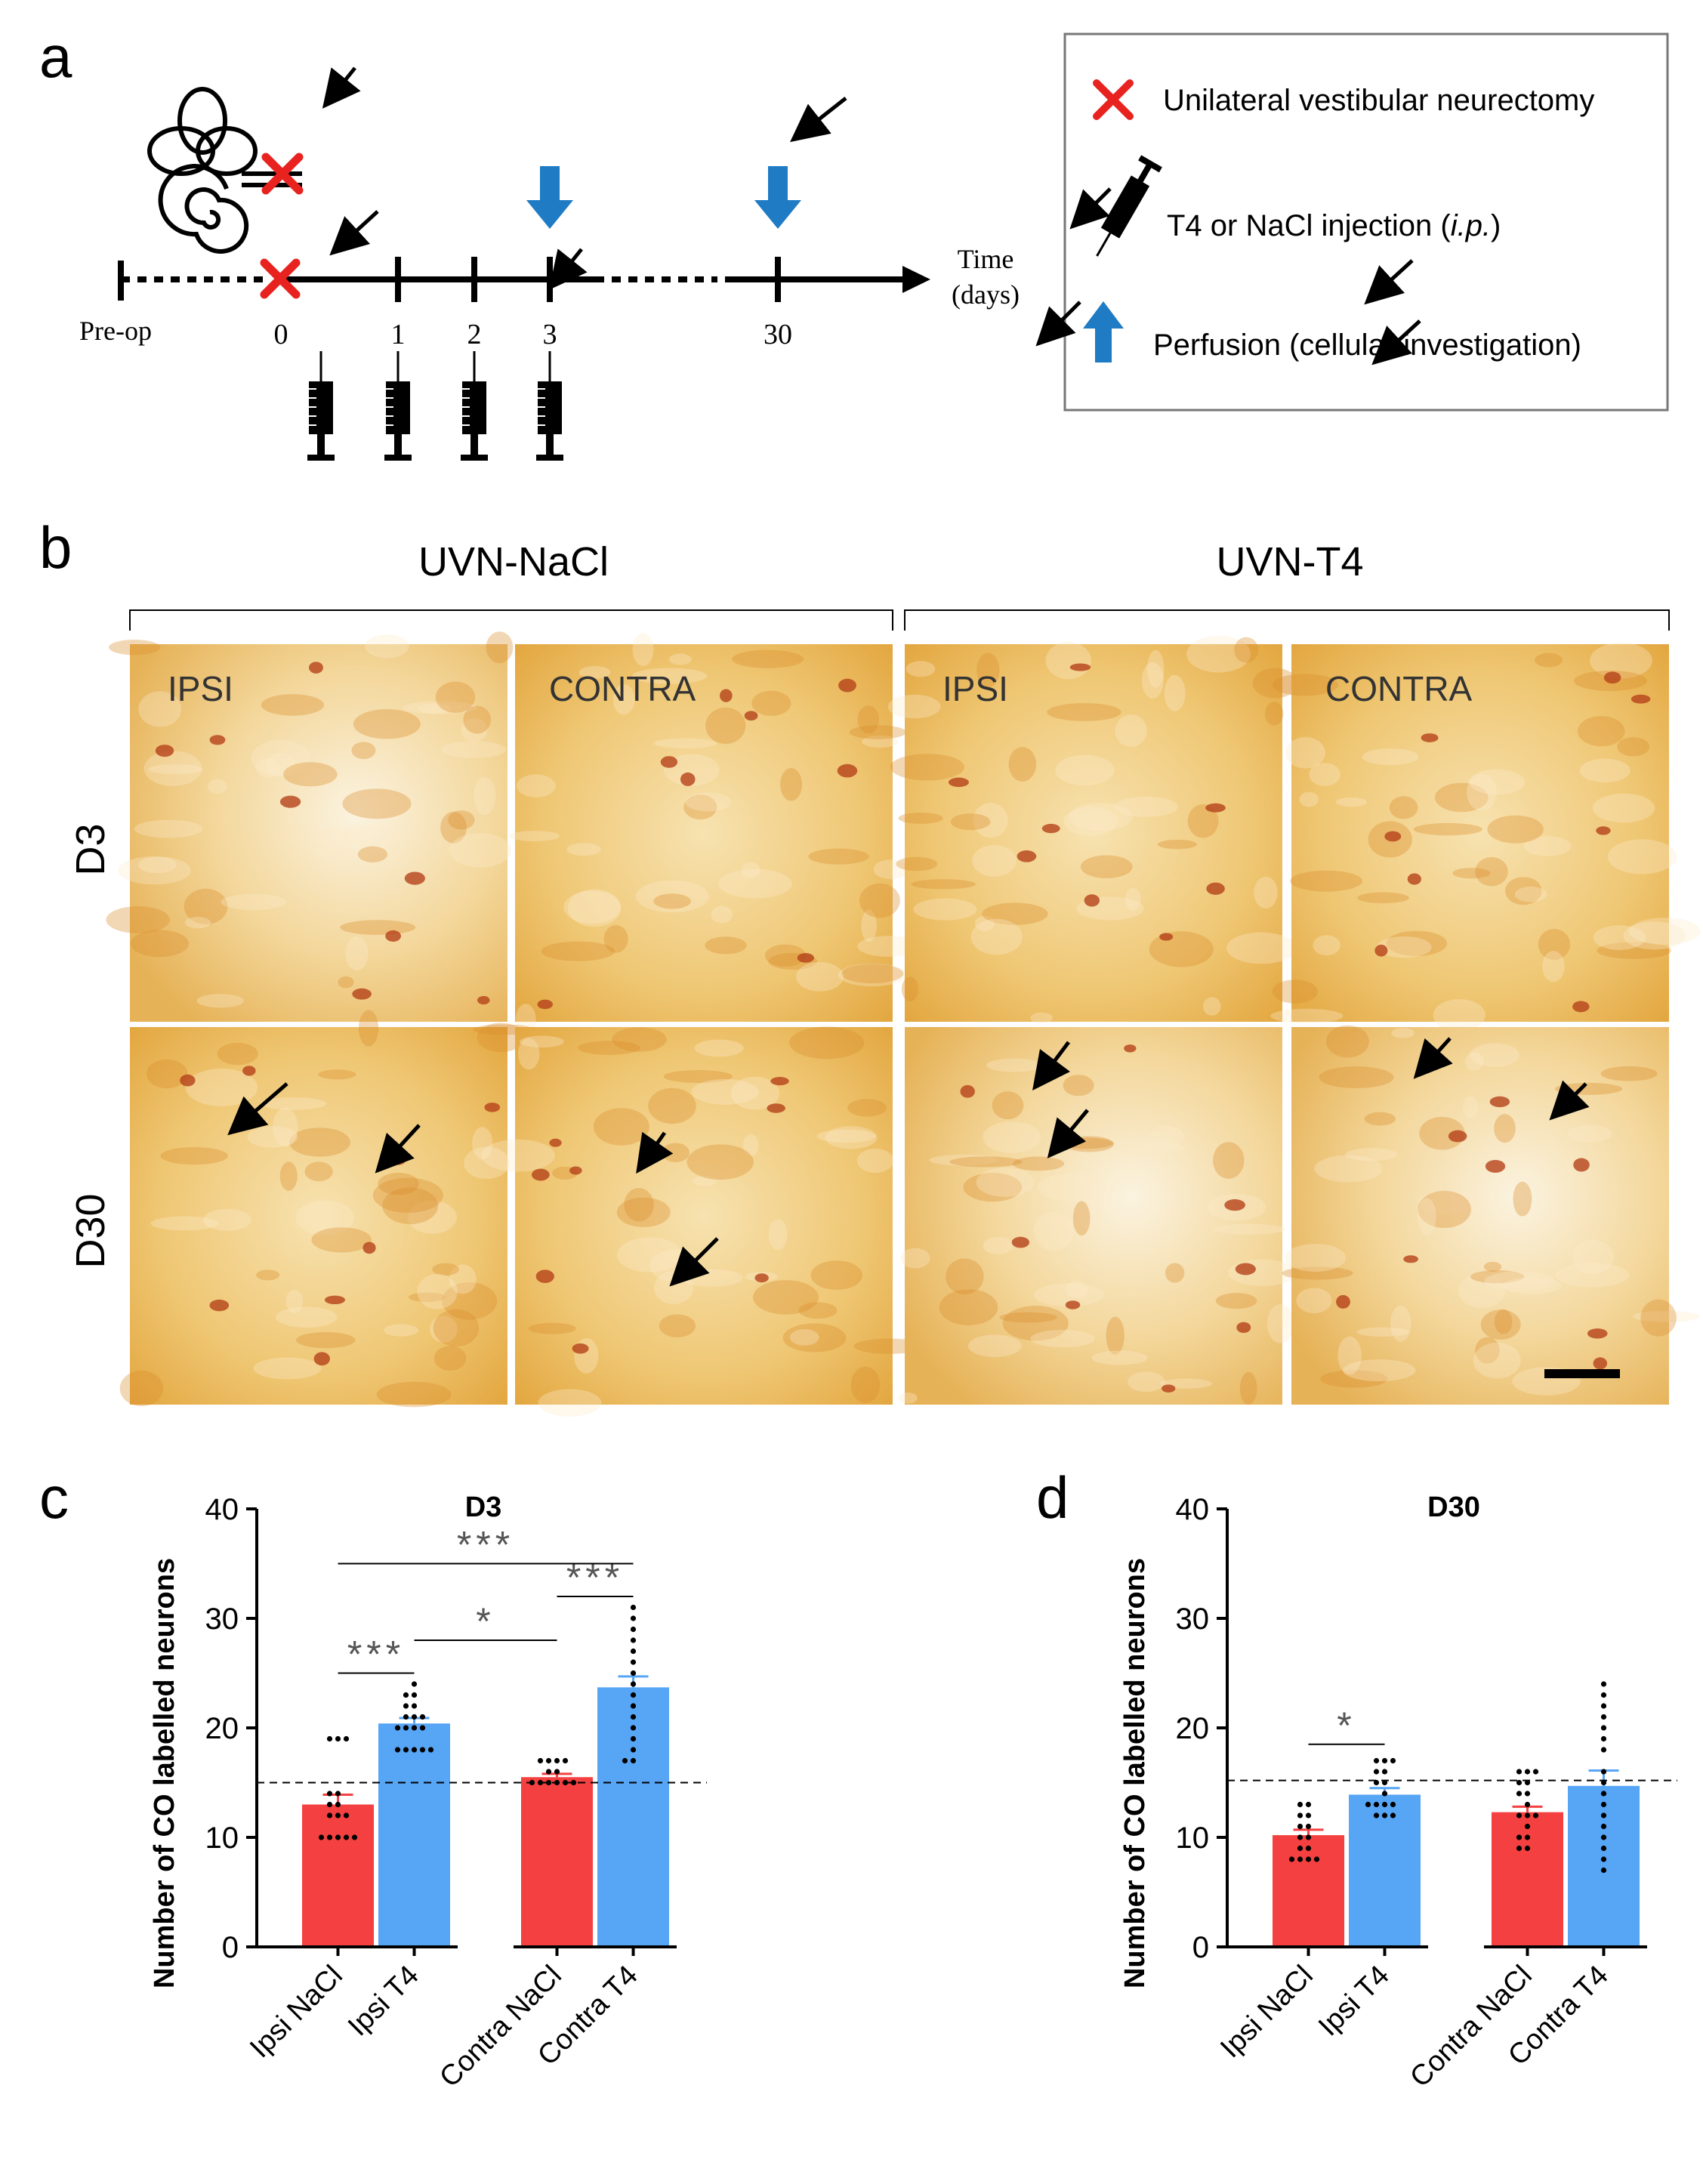 The image size is (1703, 2184). Describe the element at coordinates (435, 406) in the screenshot. I see `syringe-icons` at that location.